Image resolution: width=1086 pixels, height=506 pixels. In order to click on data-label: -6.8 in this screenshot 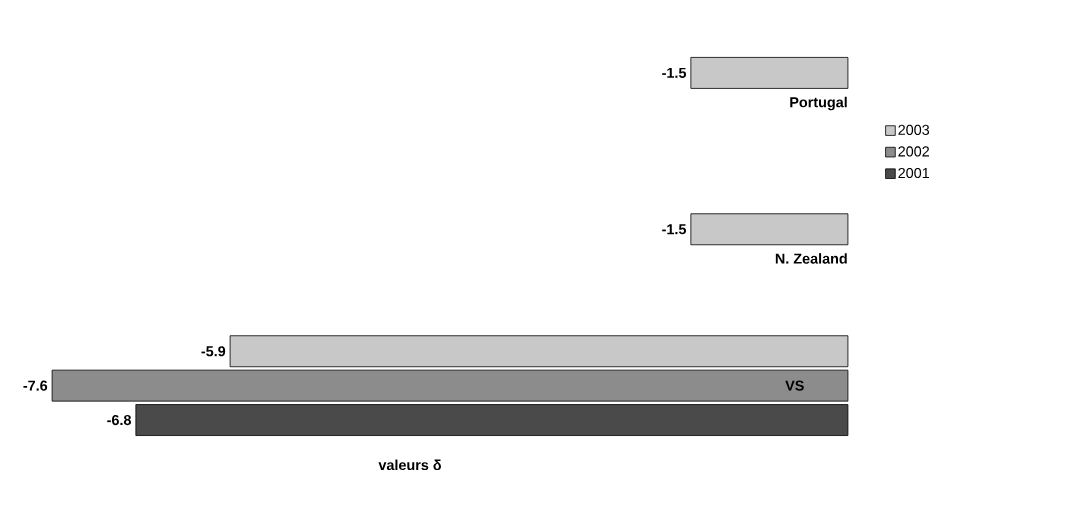, I will do `click(119, 420)`.